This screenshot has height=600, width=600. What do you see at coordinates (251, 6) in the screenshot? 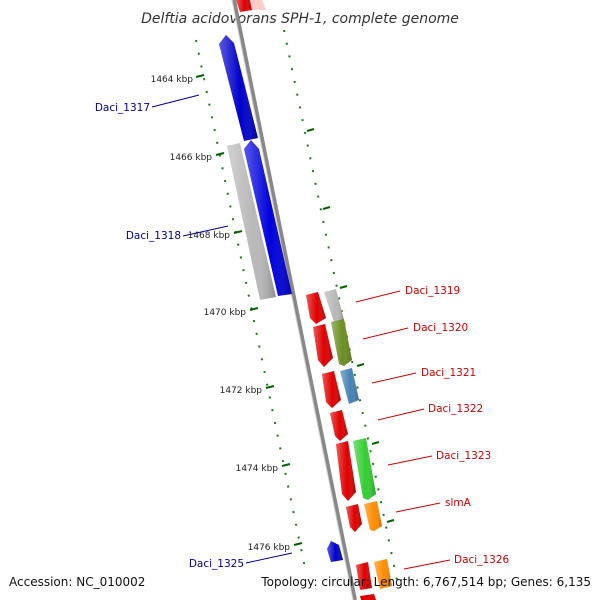
I see `gene-arrow` at bounding box center [251, 6].